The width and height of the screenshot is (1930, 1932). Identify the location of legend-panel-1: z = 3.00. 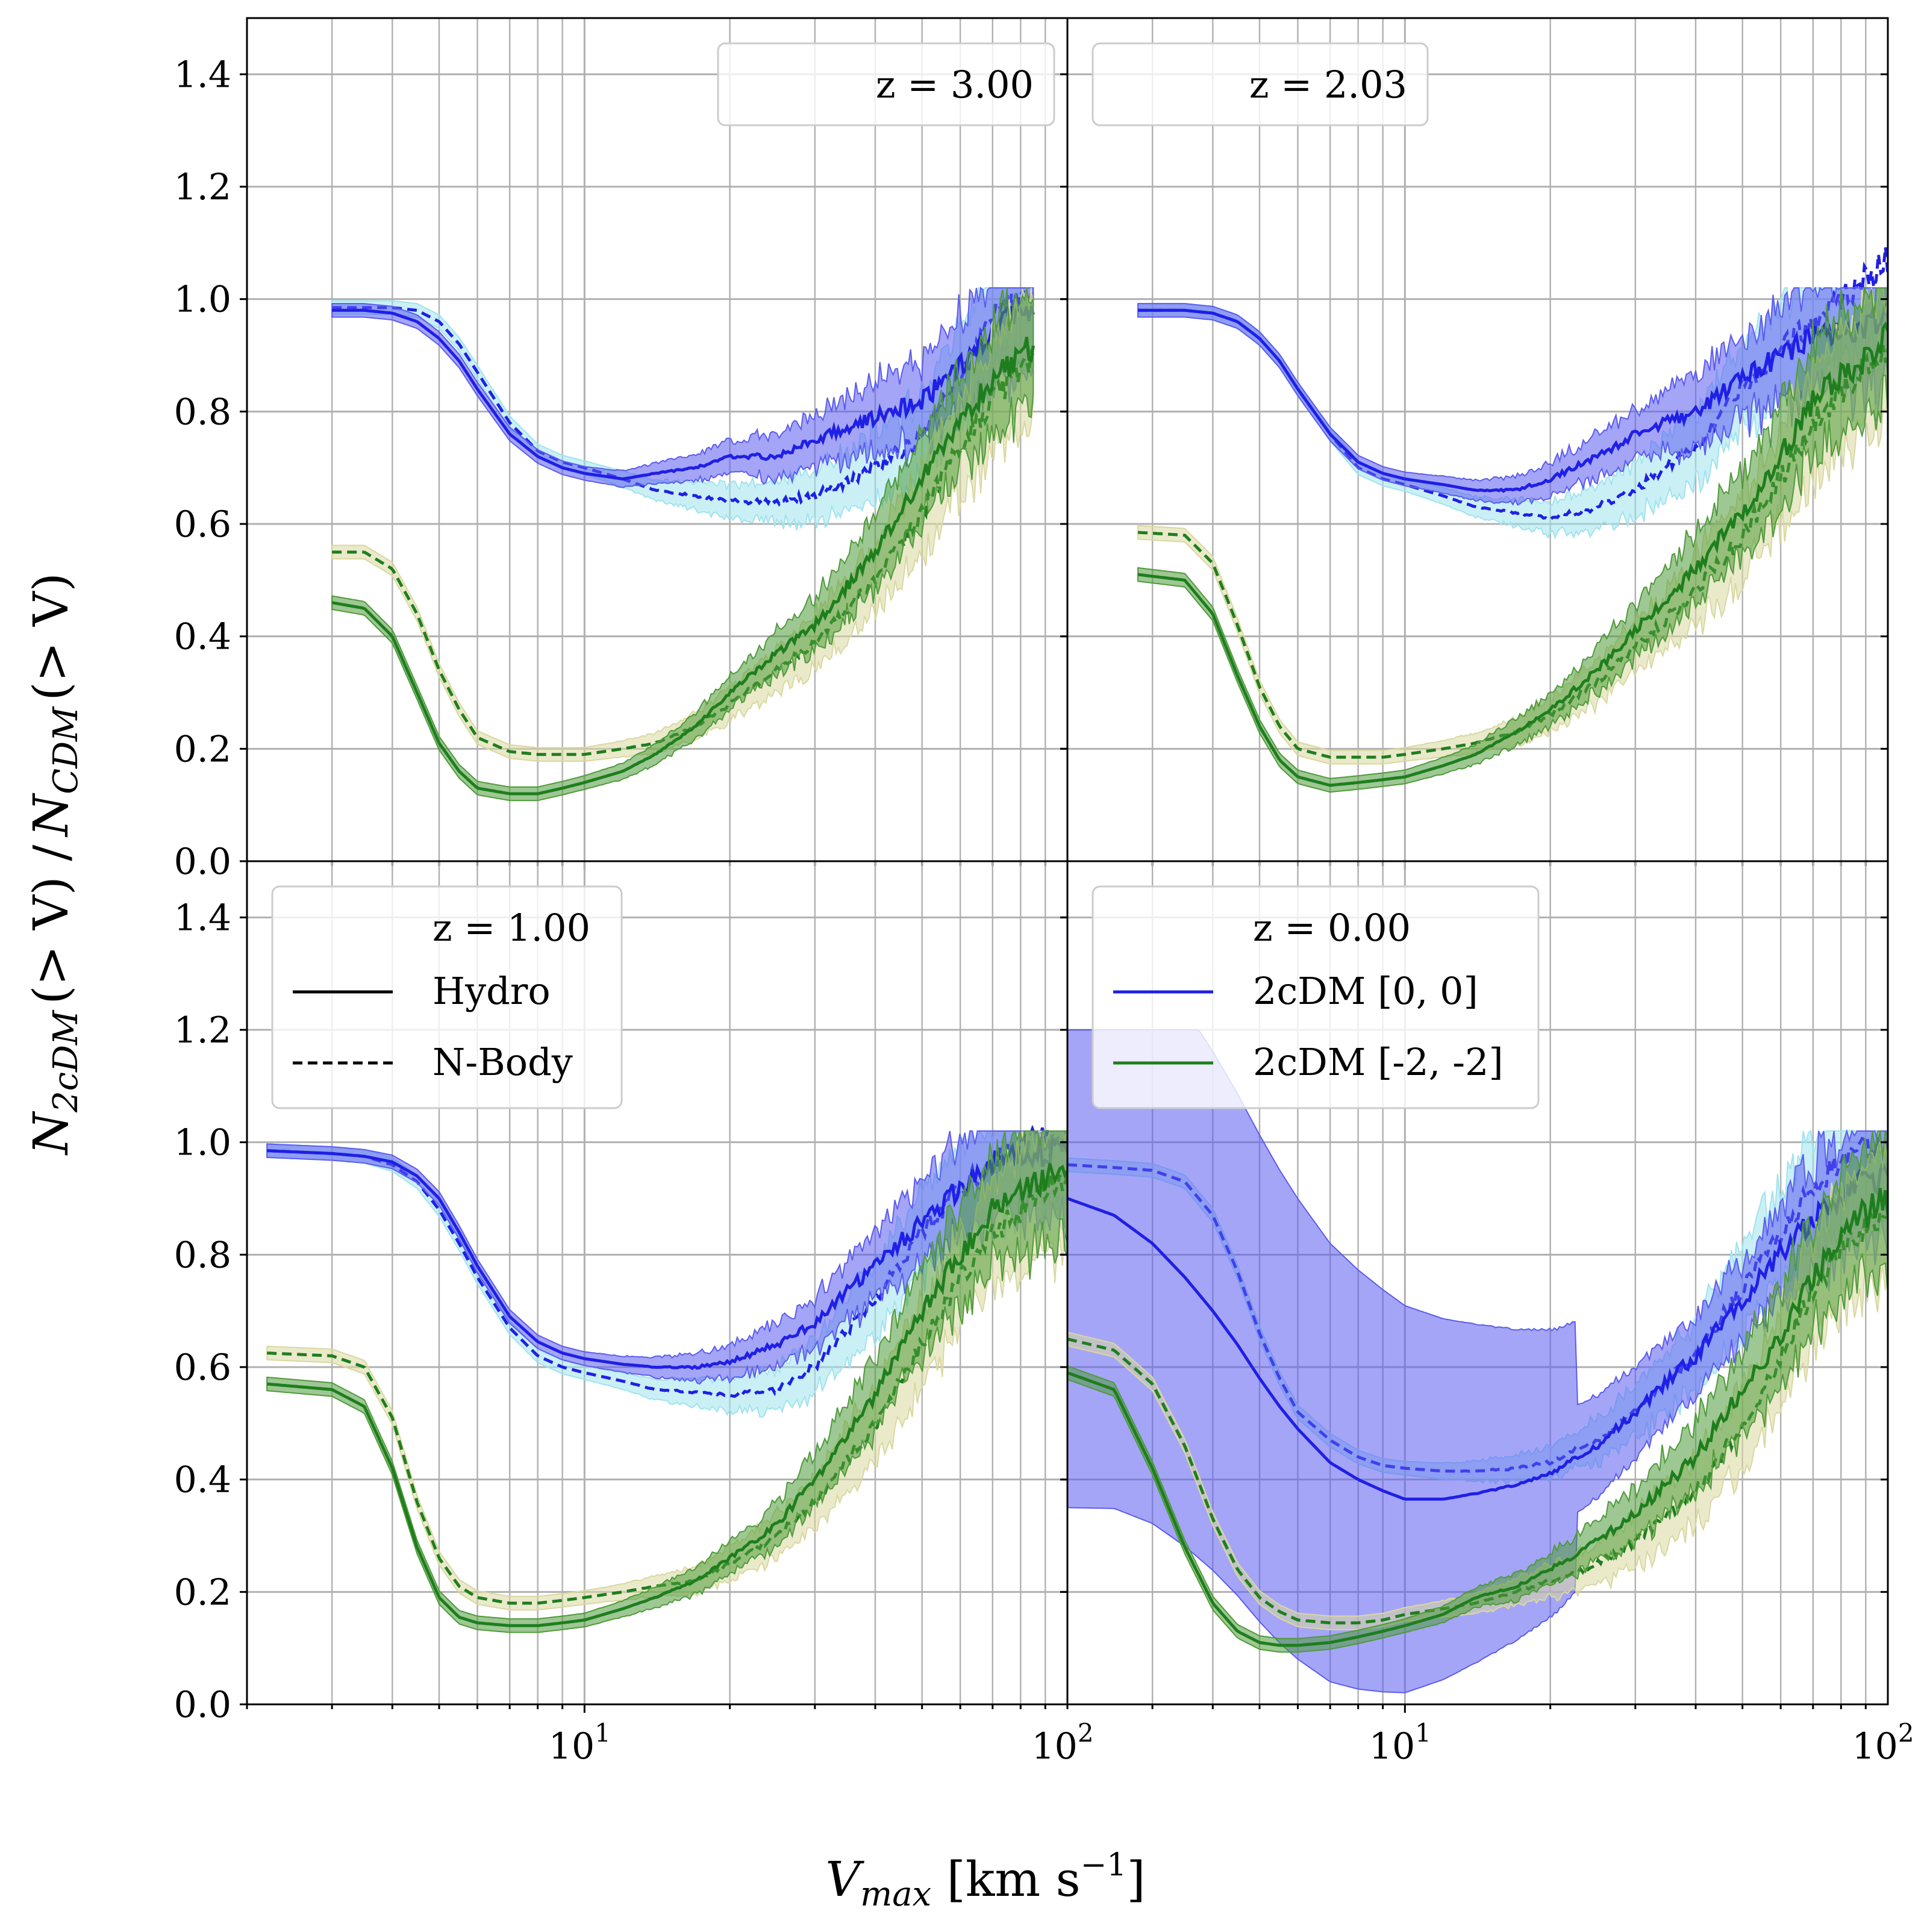
(886, 84).